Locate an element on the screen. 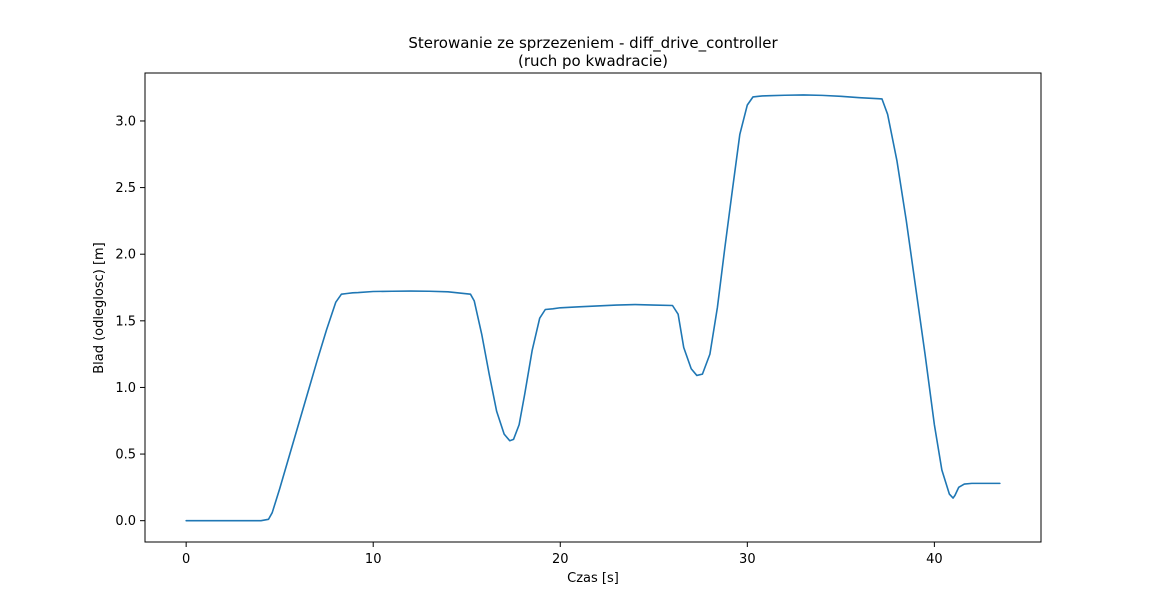 Image resolution: width=1157 pixels, height=609 pixels. y-axis-ticks: 0.0 0.5 1.0 1.5 2.0 2.5 3.0 is located at coordinates (130, 321).